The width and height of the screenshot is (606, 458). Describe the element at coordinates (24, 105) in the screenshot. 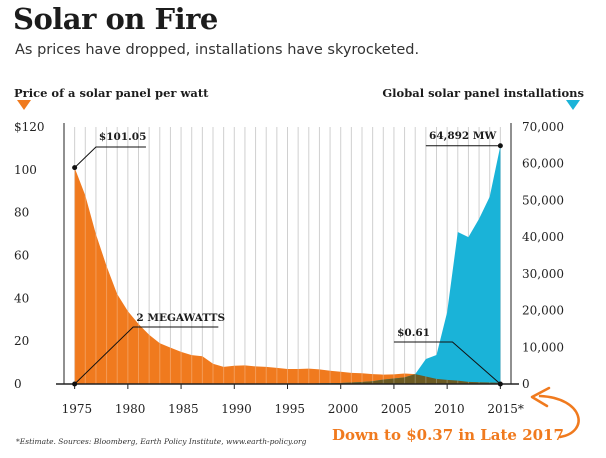

I see `price-legend-marker` at that location.